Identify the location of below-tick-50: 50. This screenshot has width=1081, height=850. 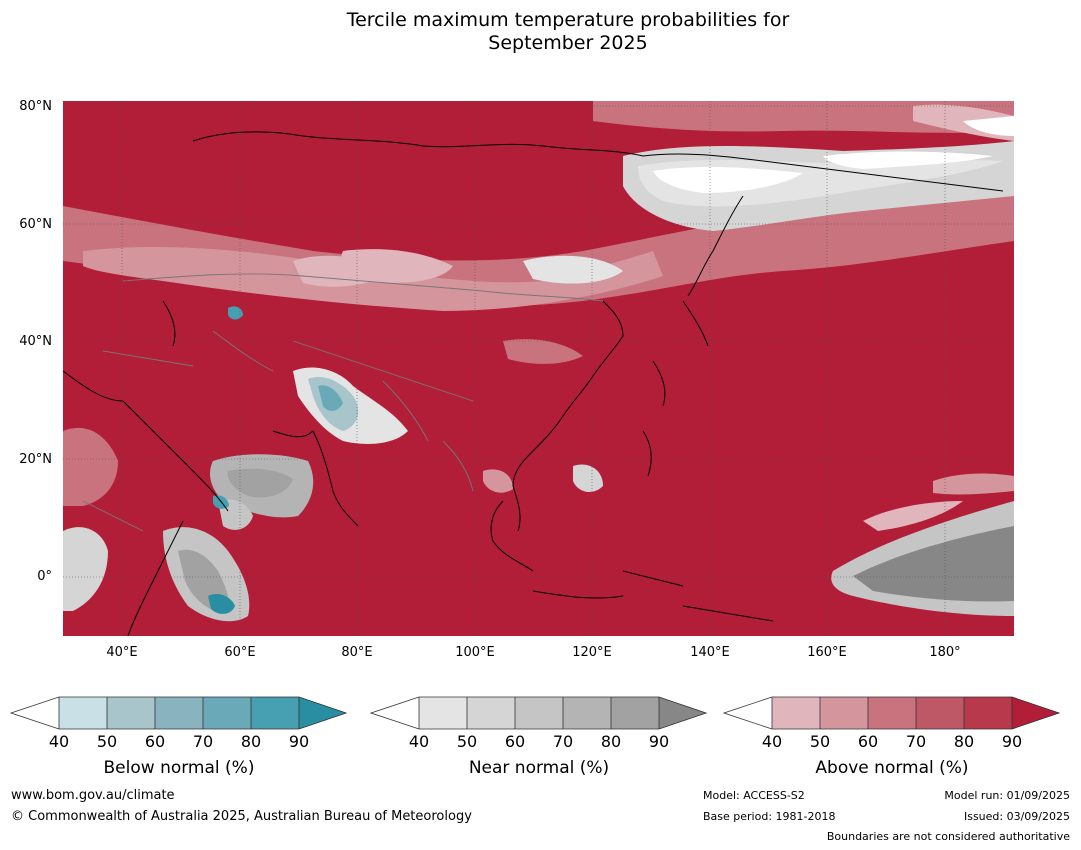
(107, 741).